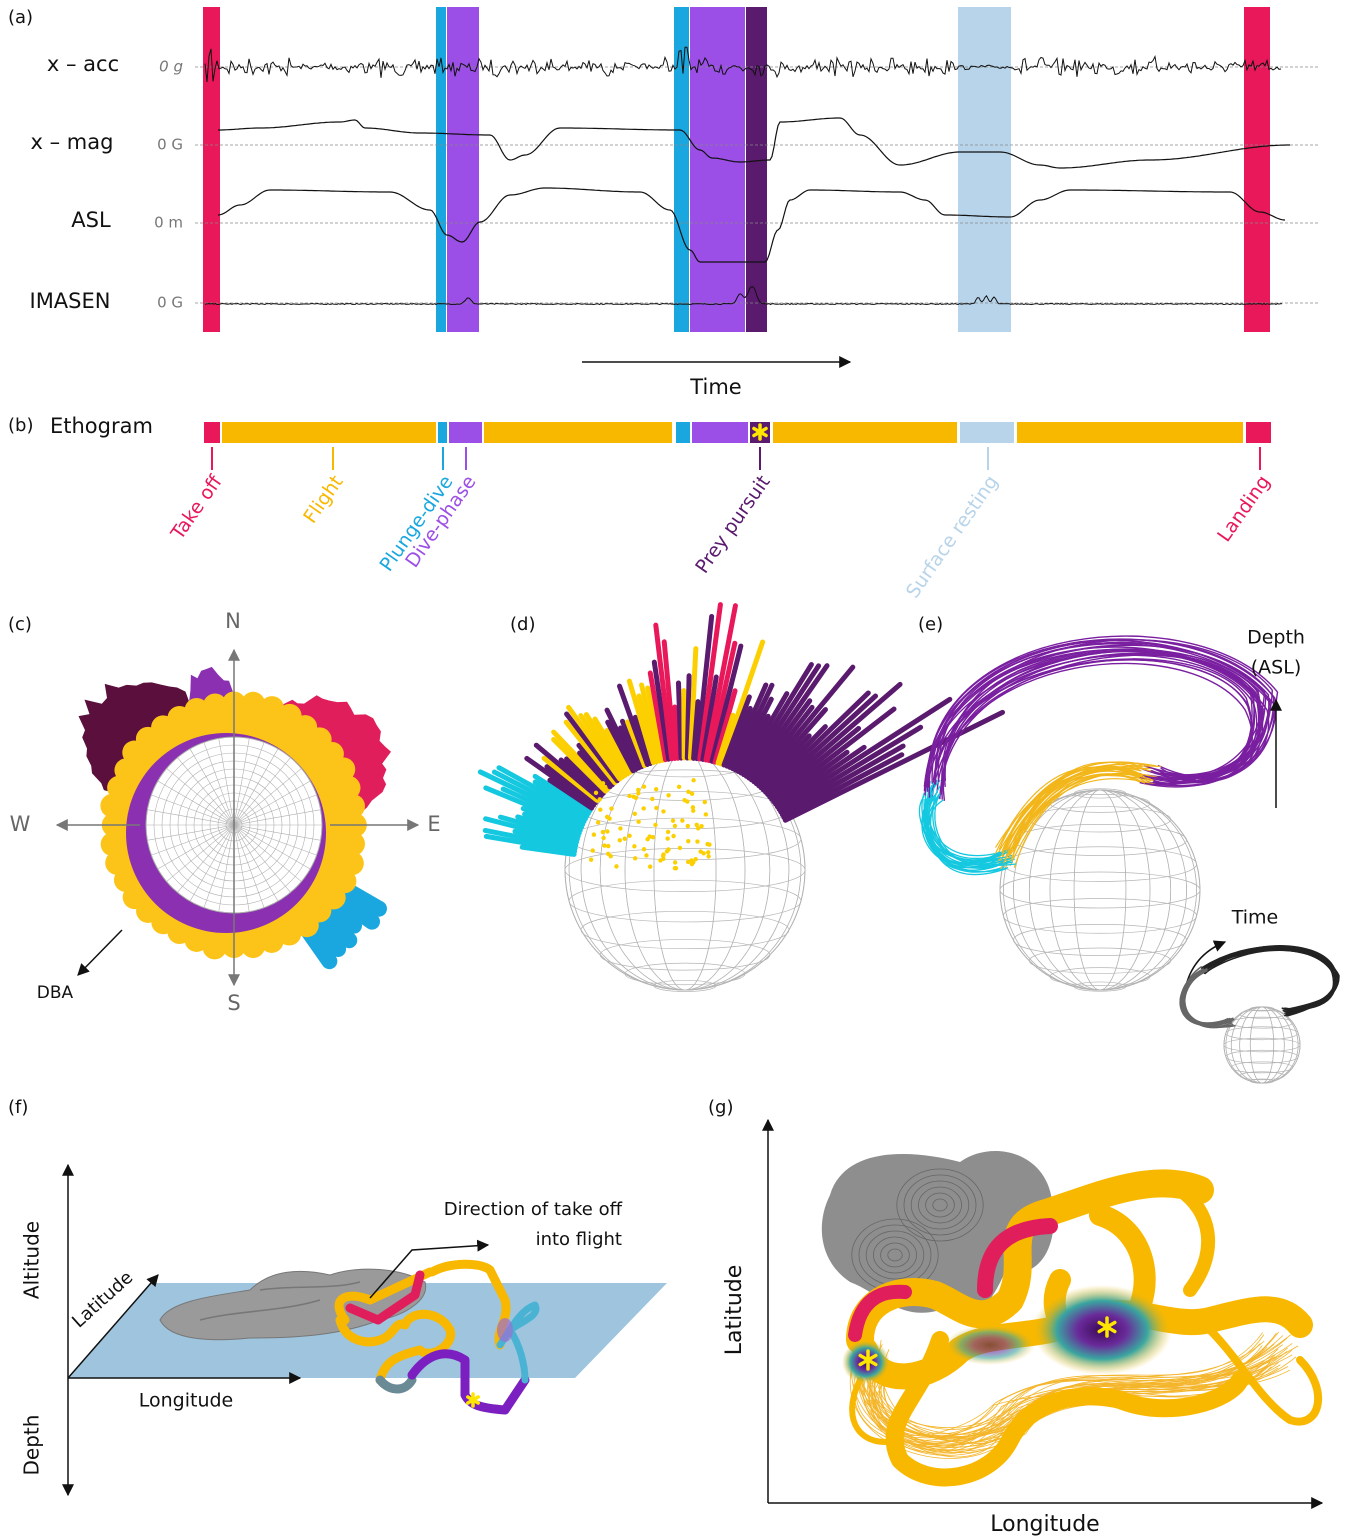 The width and height of the screenshot is (1346, 1540). What do you see at coordinates (293, 1304) in the screenshot?
I see `rock` at bounding box center [293, 1304].